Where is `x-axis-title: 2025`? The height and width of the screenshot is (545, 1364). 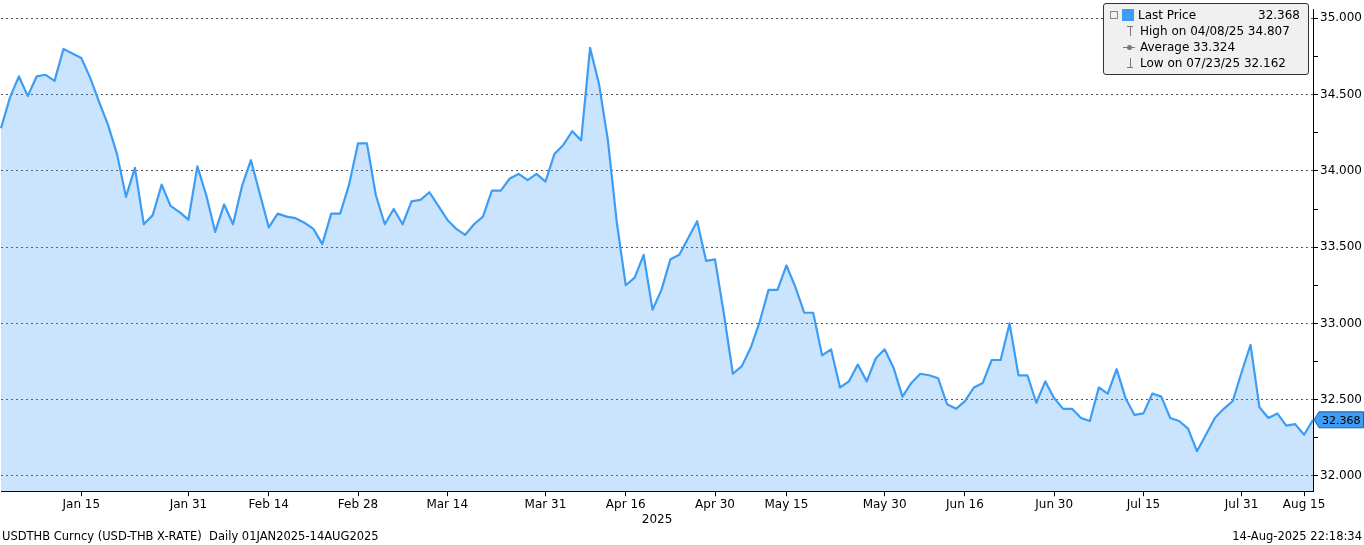
x-axis-title: 2025 is located at coordinates (657, 518).